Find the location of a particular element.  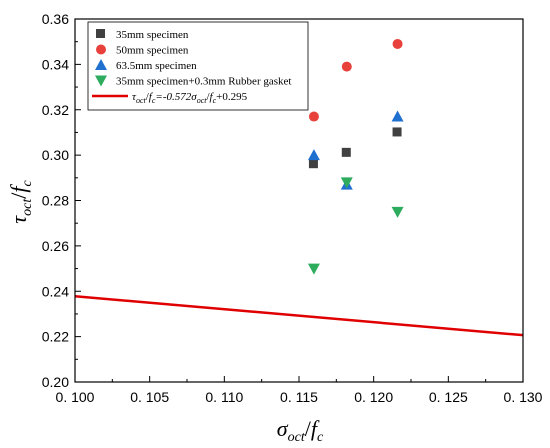

y-tick-label: 0.24 is located at coordinates (55, 291).